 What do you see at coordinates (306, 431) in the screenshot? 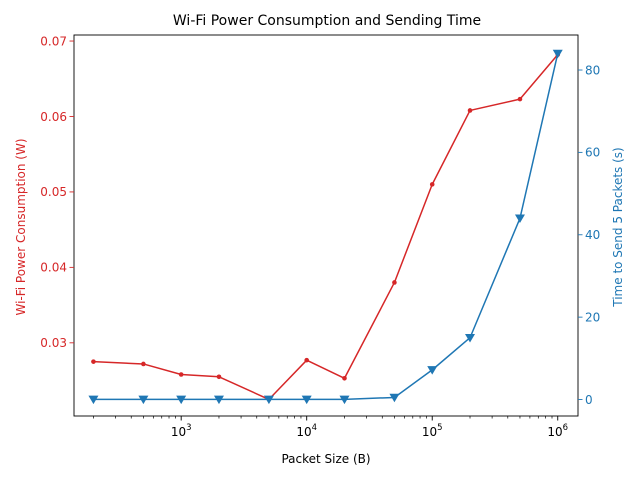
I see `x-tick-label: 10⁴` at bounding box center [306, 431].